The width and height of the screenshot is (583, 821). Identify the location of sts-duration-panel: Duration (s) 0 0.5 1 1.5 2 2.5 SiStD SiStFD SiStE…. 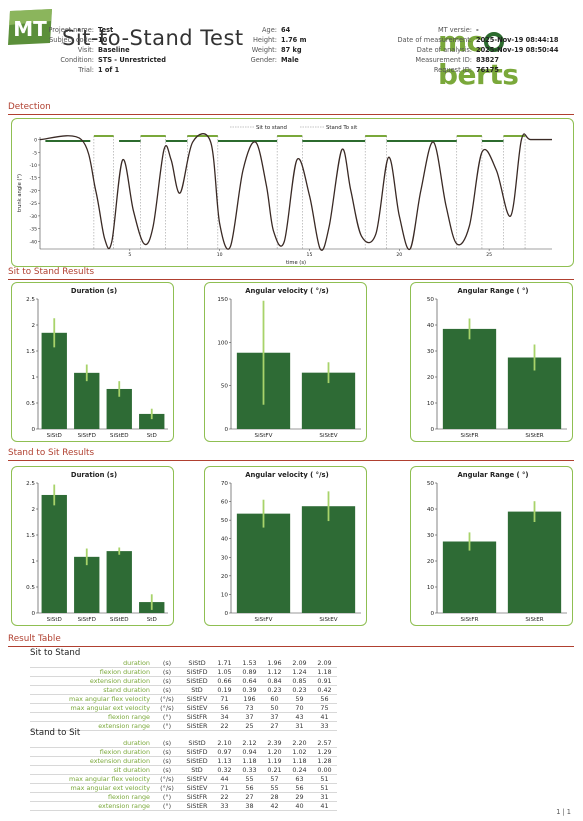
(92, 362).